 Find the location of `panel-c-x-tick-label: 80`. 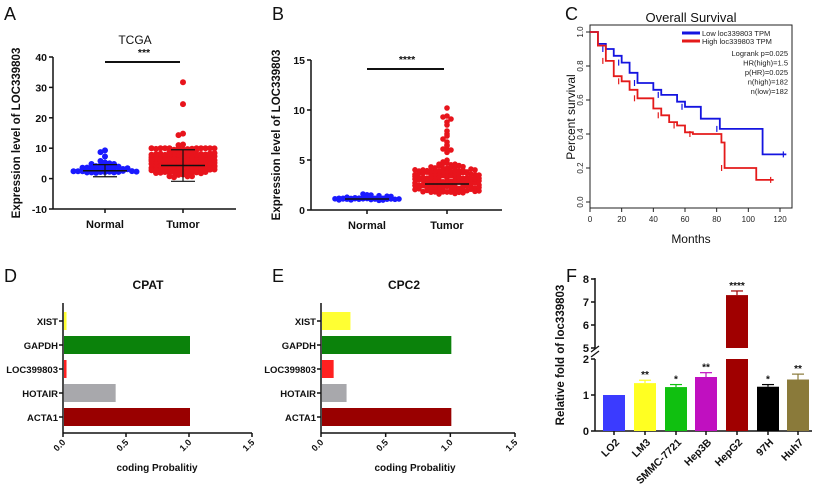

panel-c-x-tick-label: 80 is located at coordinates (716, 219).